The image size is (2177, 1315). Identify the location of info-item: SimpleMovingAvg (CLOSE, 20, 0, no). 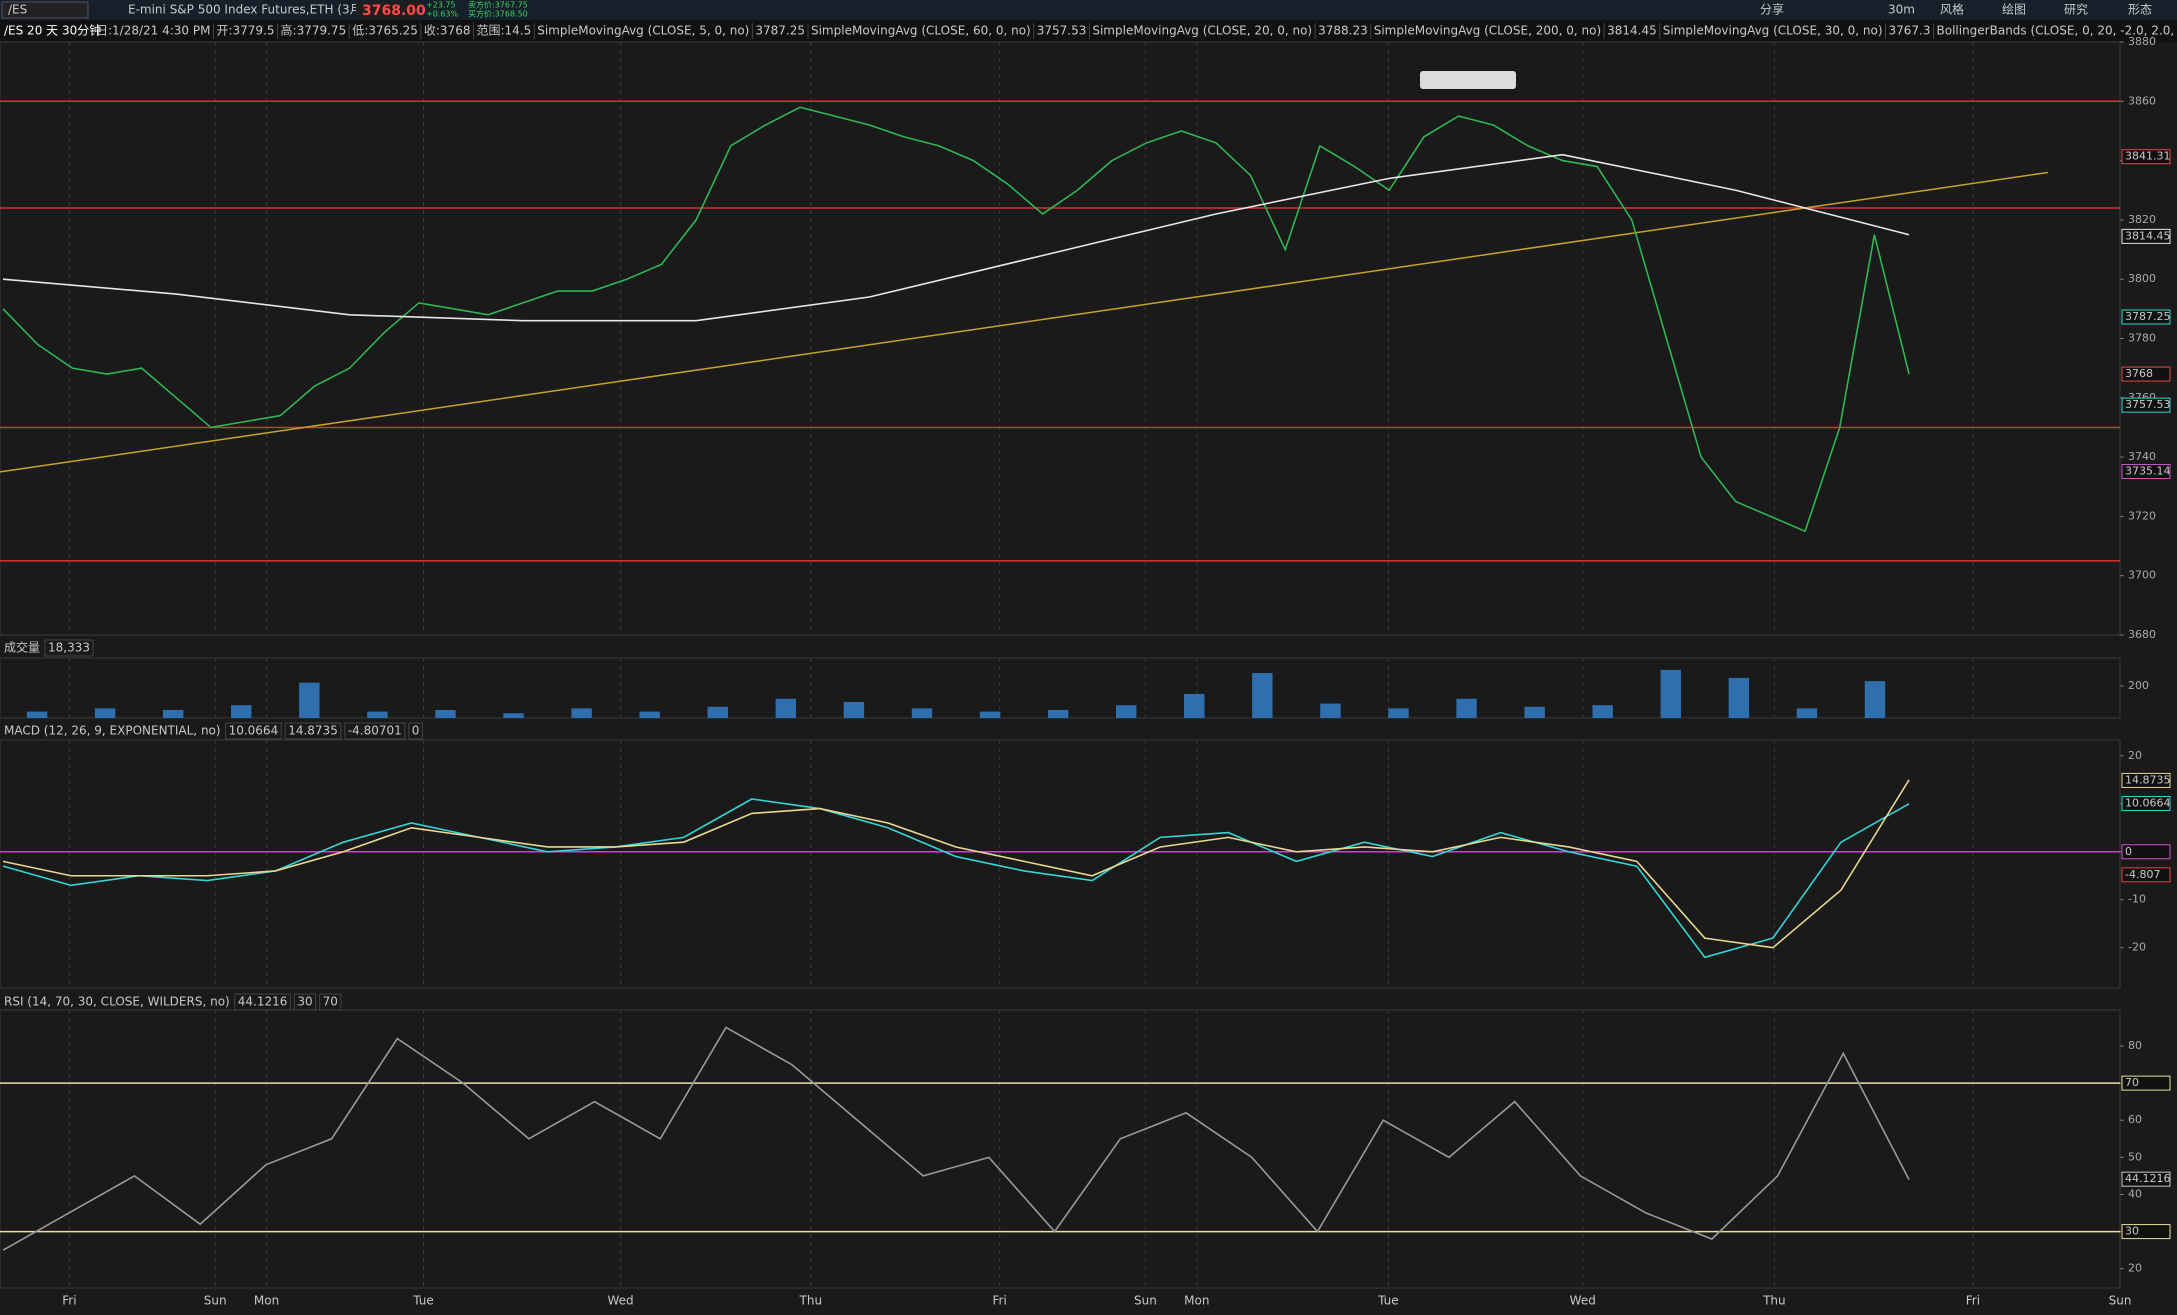
(1202, 31).